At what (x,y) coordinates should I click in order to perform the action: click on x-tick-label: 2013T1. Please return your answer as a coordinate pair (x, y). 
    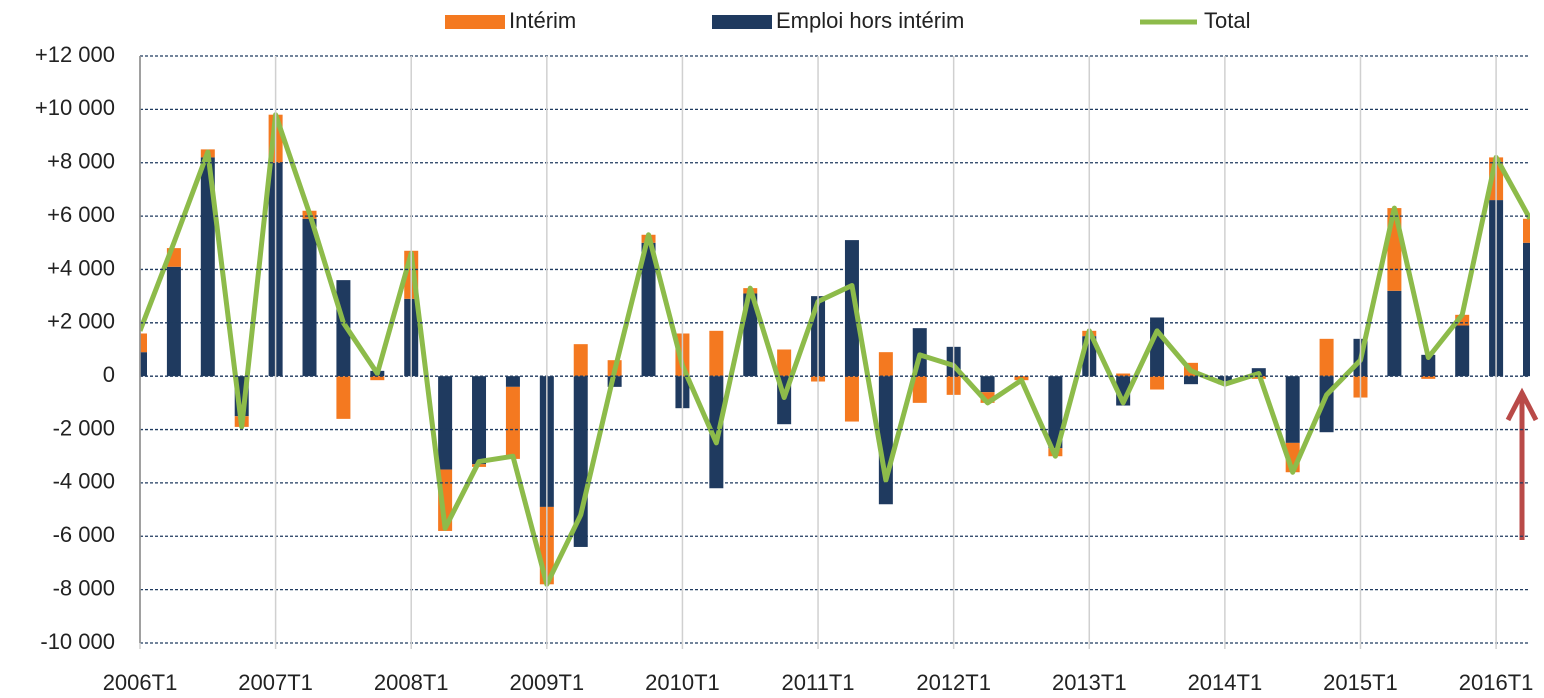
    Looking at the image, I should click on (1089, 682).